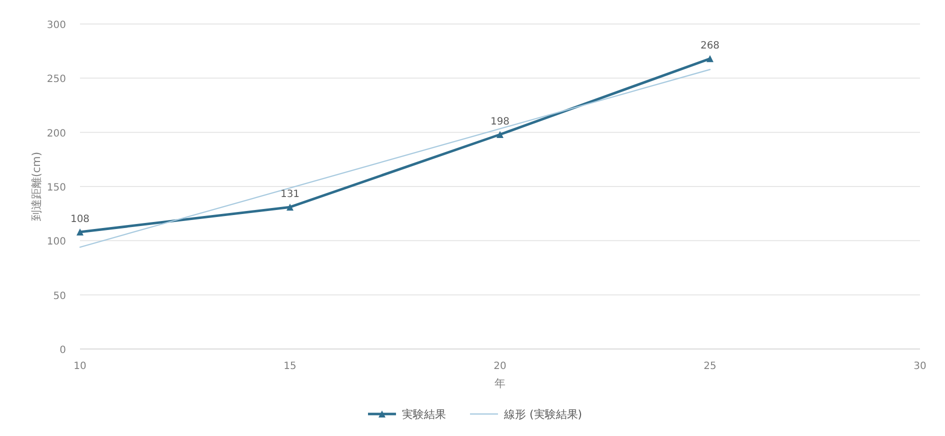 The width and height of the screenshot is (945, 436). Describe the element at coordinates (56, 25) in the screenshot. I see `y-tick-label: 300` at that location.